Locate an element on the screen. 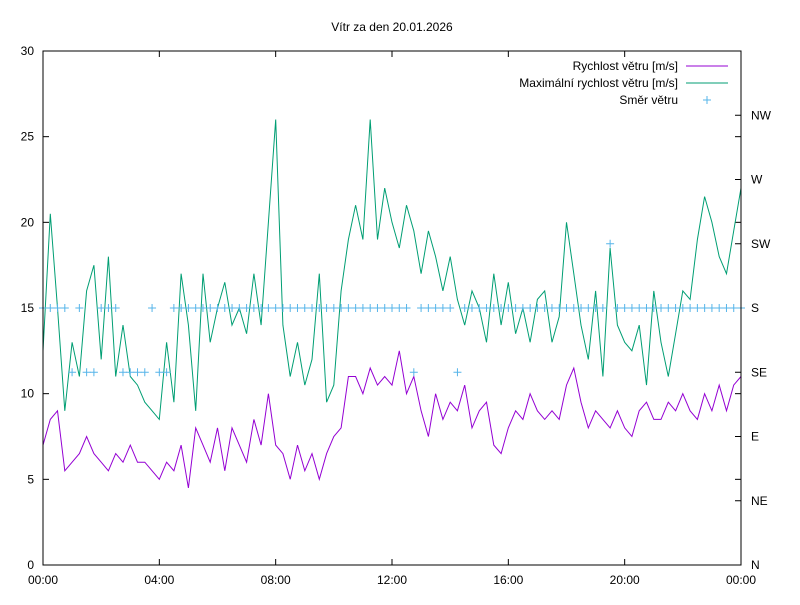 Image resolution: width=800 pixels, height=605 pixels. x-tick-label: 08:00 is located at coordinates (276, 580).